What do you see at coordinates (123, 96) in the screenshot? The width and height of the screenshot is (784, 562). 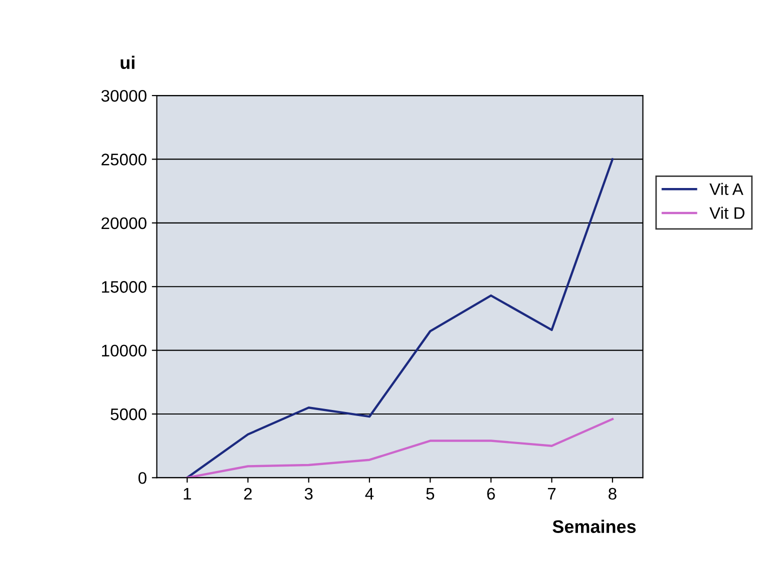 I see `y-tick-label: 30000` at bounding box center [123, 96].